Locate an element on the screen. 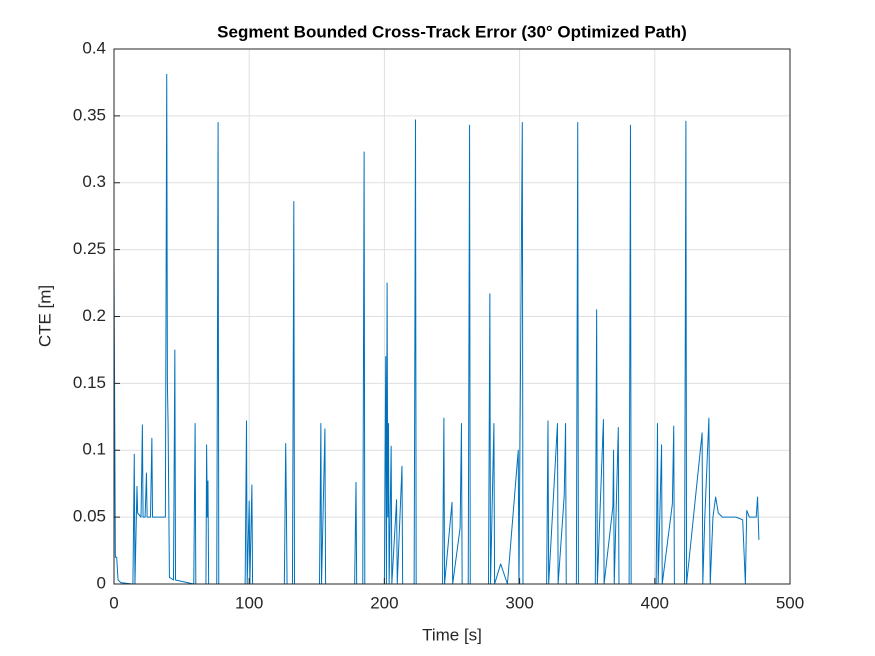  y-tick-label: 0.35 is located at coordinates (89, 114).